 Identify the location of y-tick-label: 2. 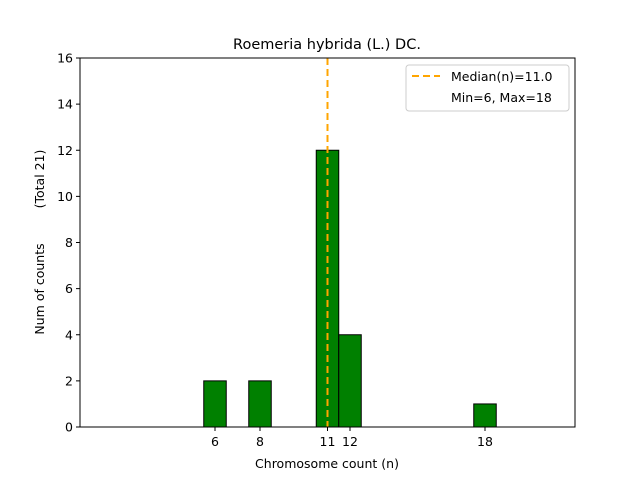
(69, 380).